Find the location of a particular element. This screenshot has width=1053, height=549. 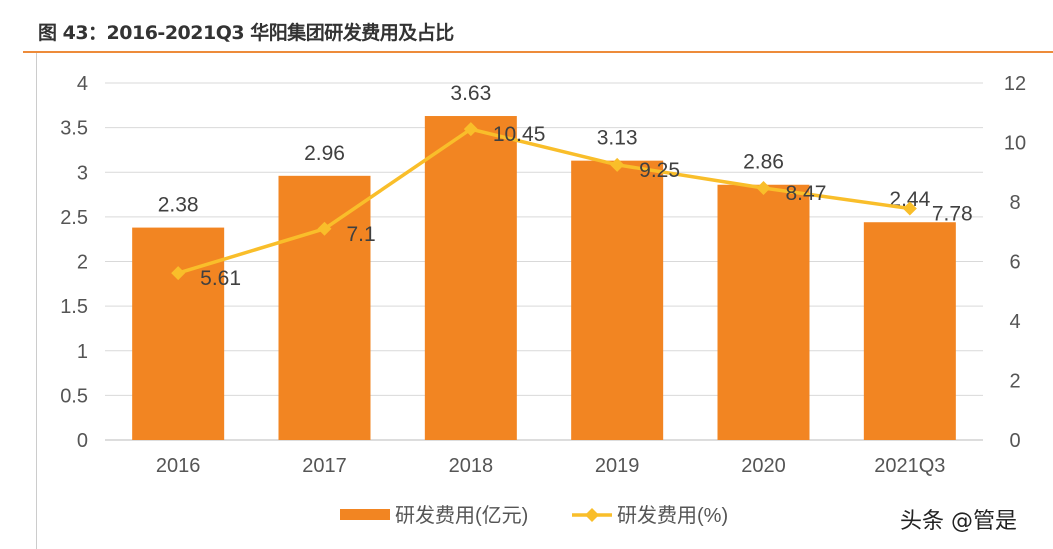

line-data-label: 7.78 is located at coordinates (952, 214).